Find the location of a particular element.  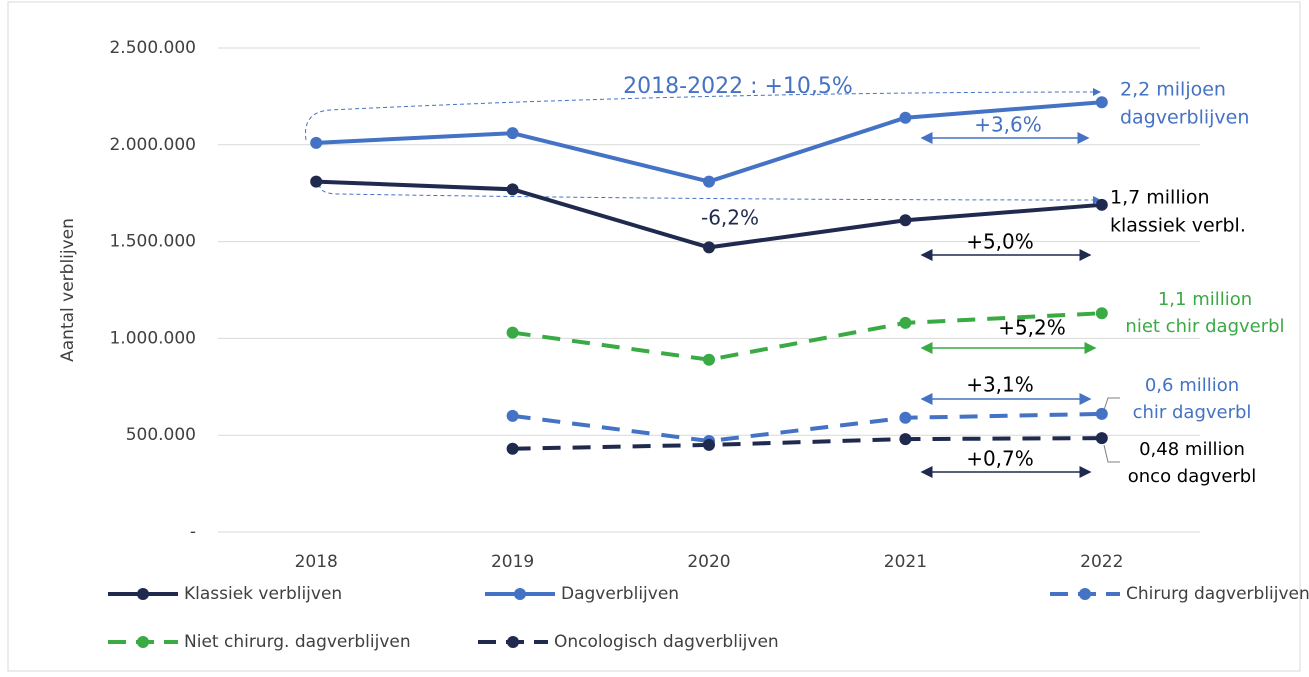

x-tick-label: 2020 is located at coordinates (708, 562).